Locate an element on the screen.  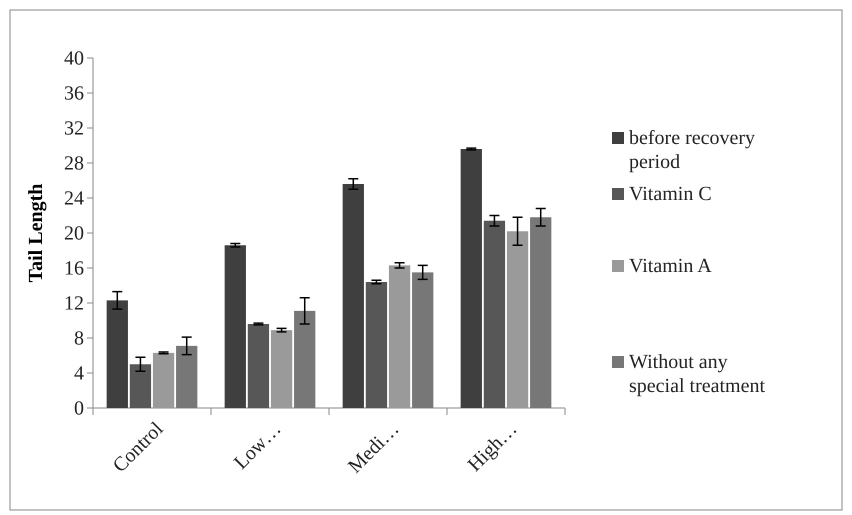
y-tick-label: 24 is located at coordinates (74, 198).